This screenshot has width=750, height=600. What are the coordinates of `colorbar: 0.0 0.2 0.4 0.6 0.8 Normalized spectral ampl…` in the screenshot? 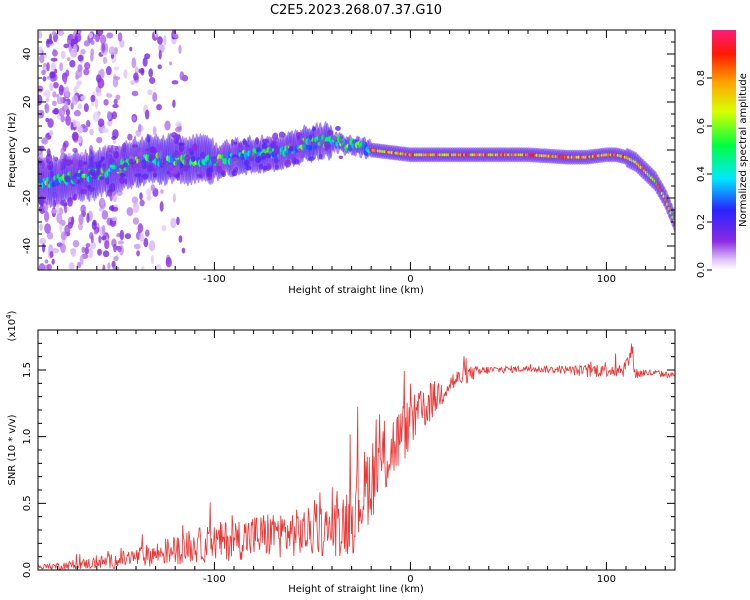 It's located at (722, 154).